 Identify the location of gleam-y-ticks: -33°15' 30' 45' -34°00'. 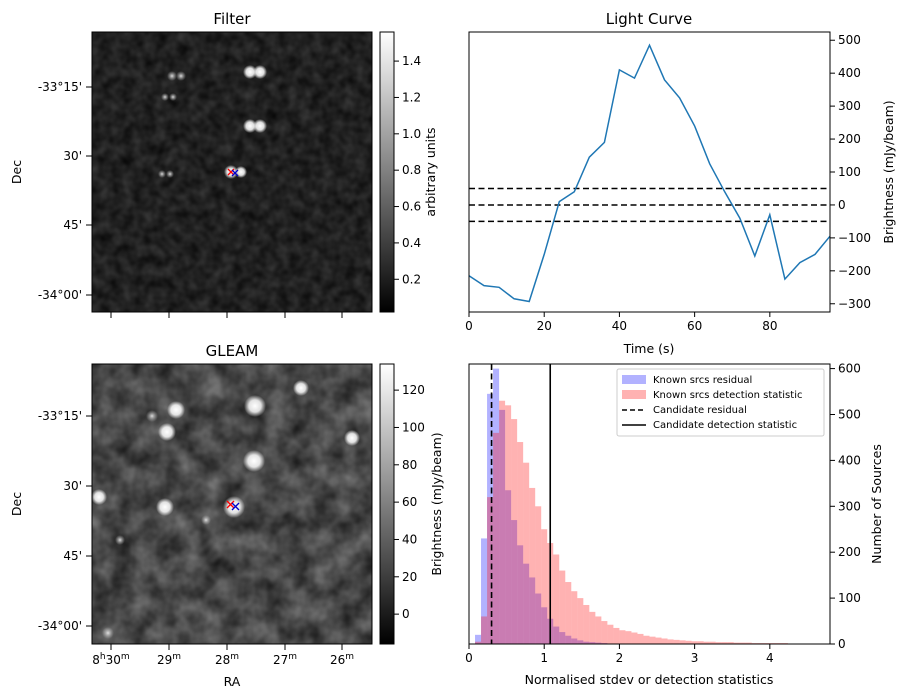
(65, 521).